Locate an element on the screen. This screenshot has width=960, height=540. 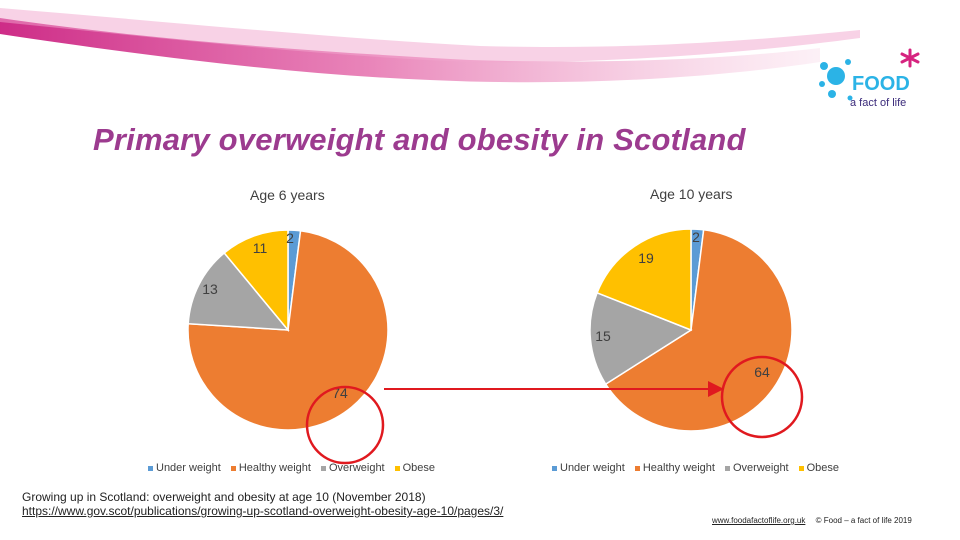
legend-1-item-overweight: Overweight is located at coordinates (756, 468).